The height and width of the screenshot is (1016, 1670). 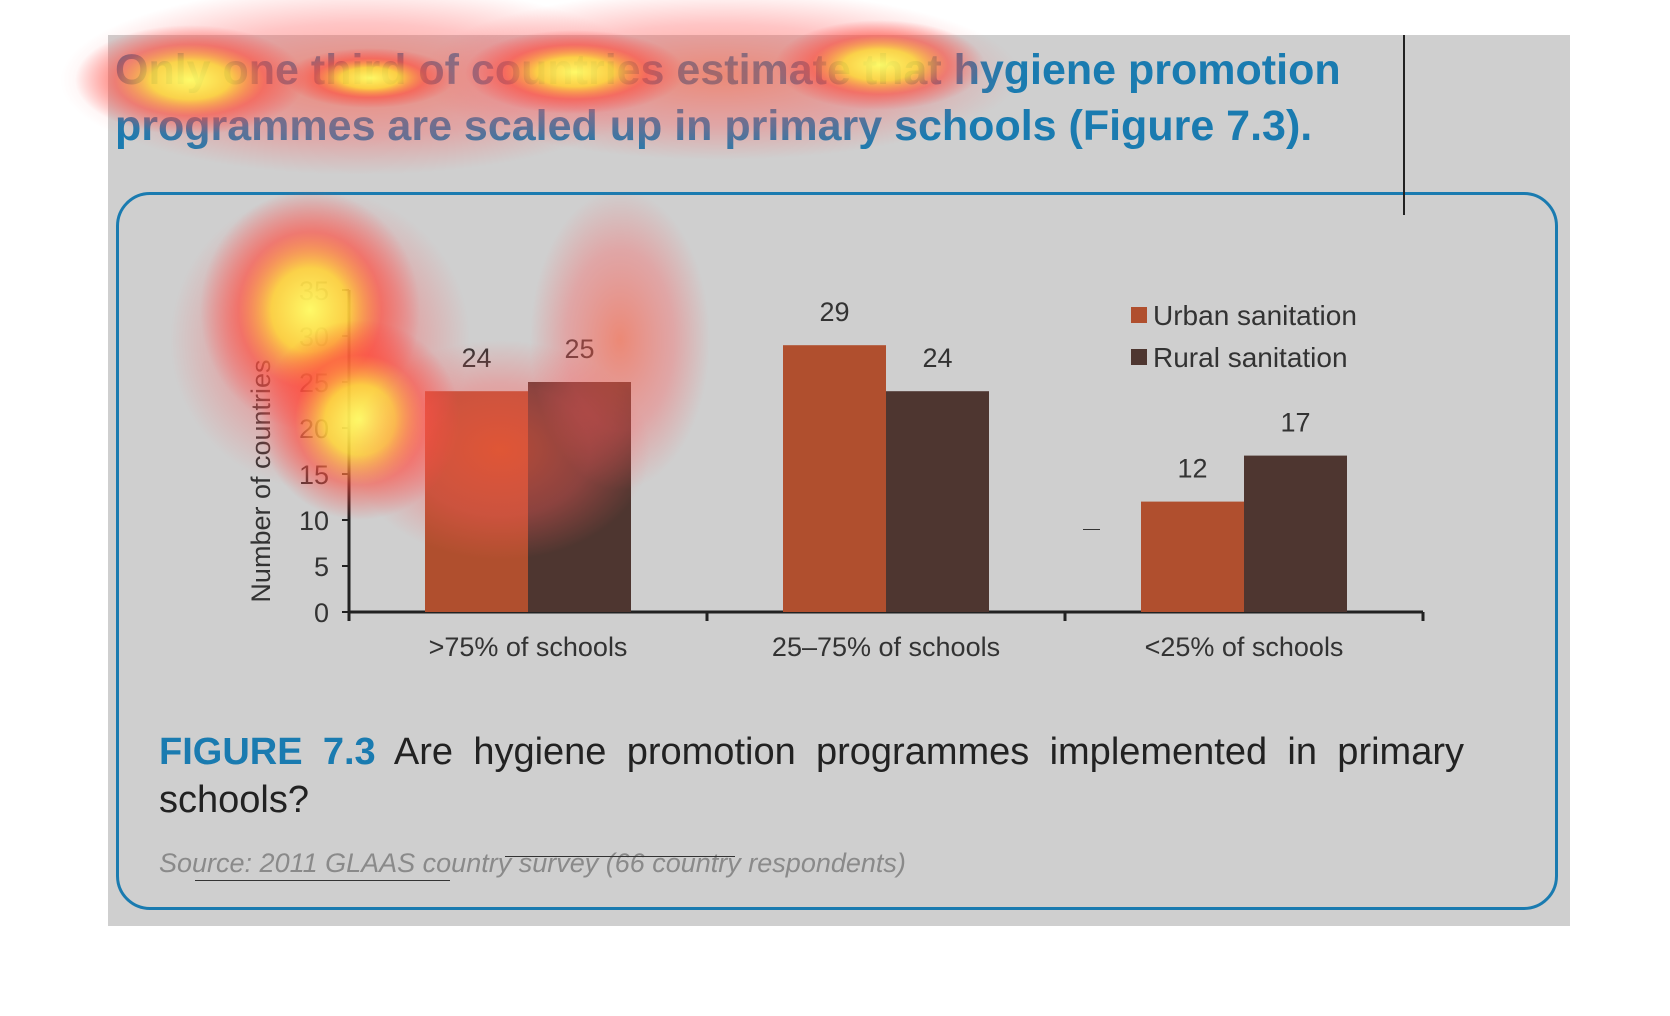 What do you see at coordinates (321, 567) in the screenshot?
I see `y-tick-label: 5` at bounding box center [321, 567].